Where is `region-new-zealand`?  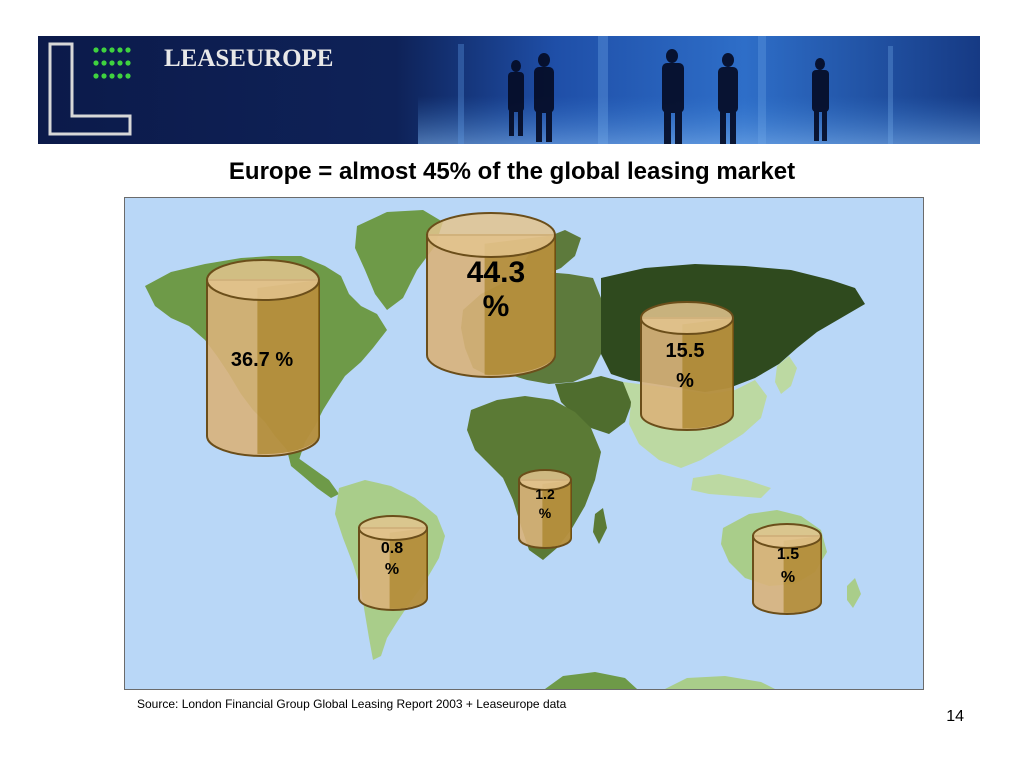
region-new-zealand is located at coordinates (854, 593).